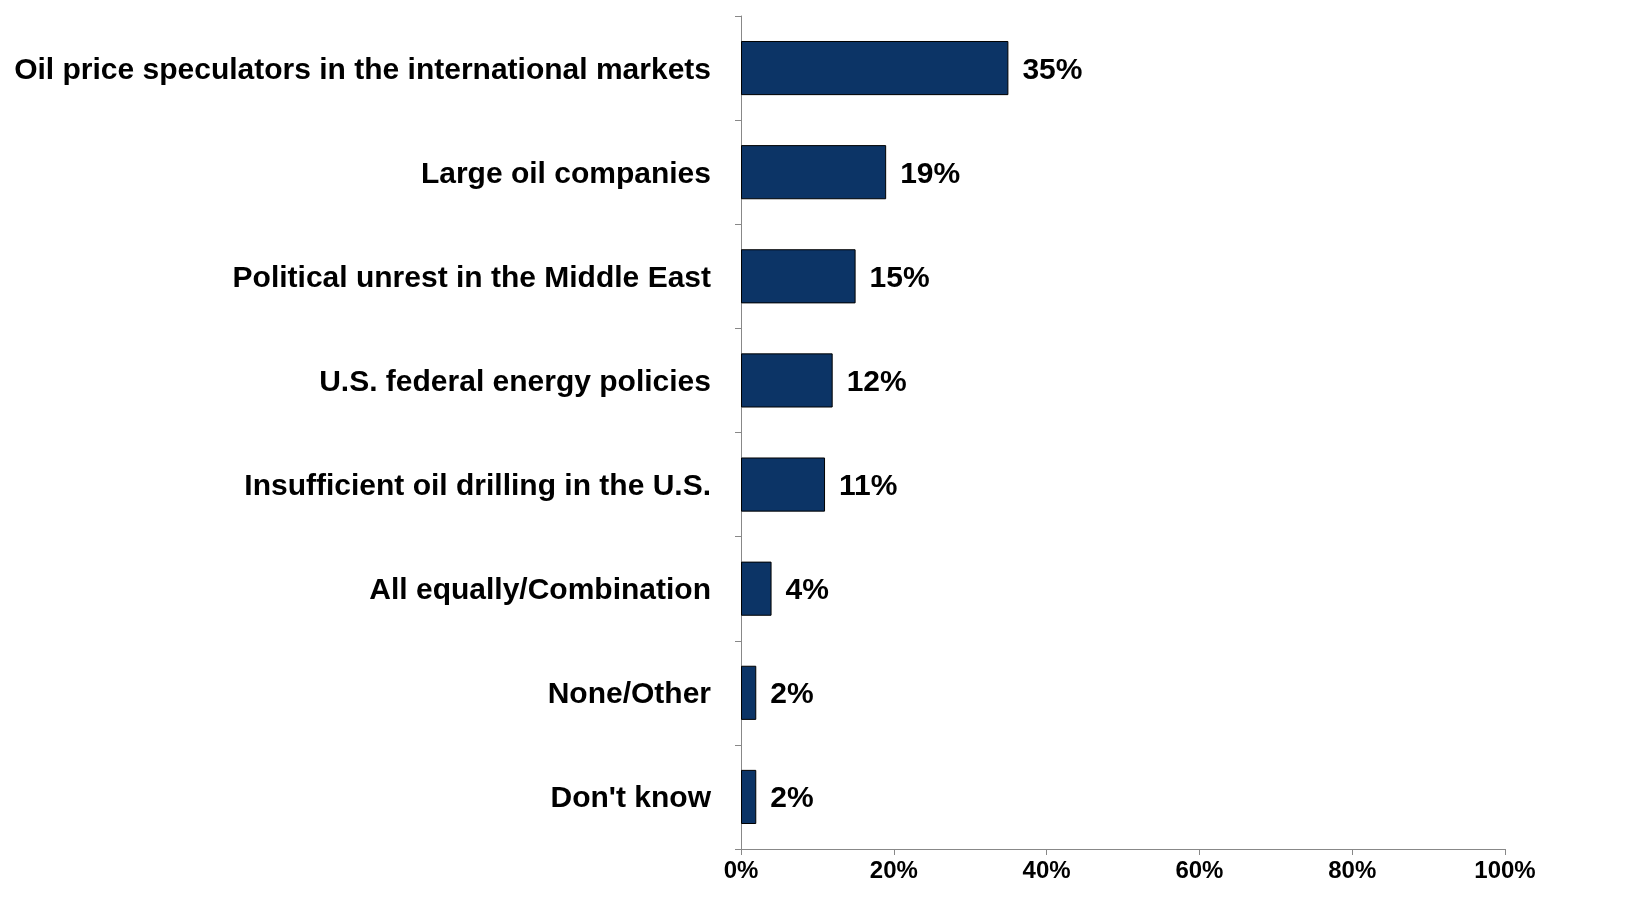 The height and width of the screenshot is (909, 1643). Describe the element at coordinates (899, 276) in the screenshot. I see `data-label: 15%` at that location.